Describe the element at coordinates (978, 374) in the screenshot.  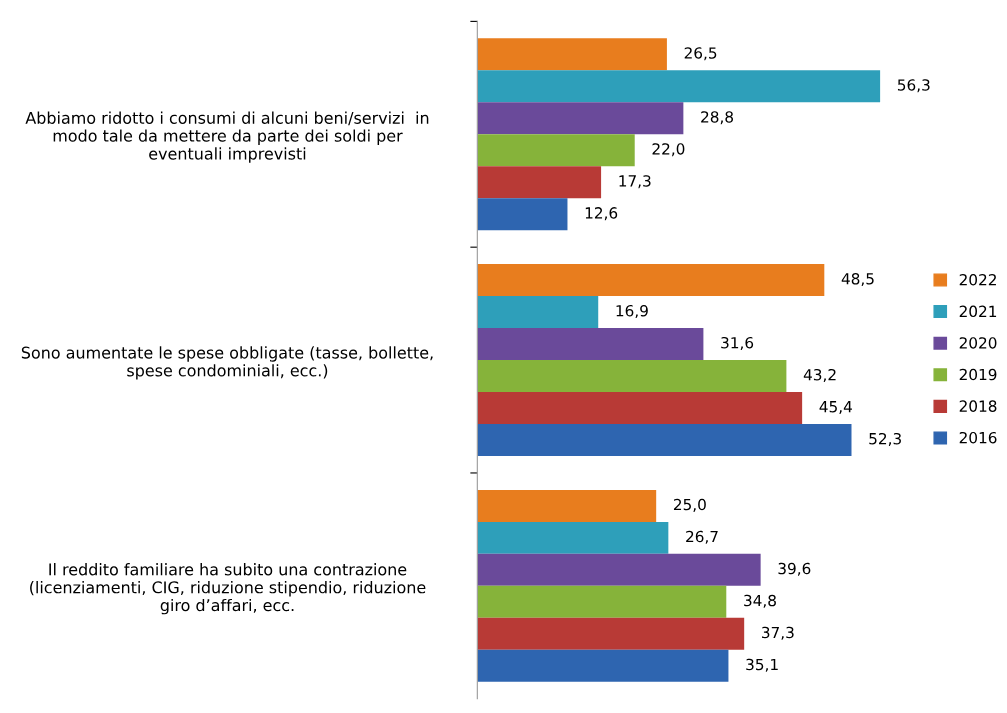
I see `legend-label: 2019` at that location.